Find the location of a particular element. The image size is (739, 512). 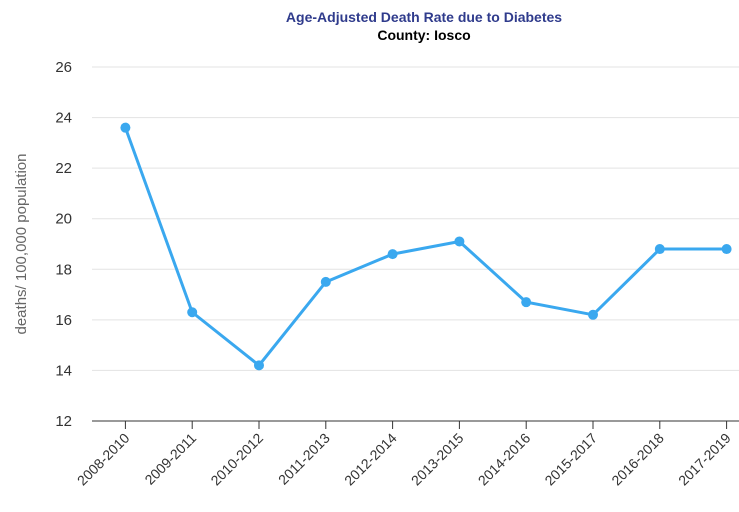

y-tick-label: 16 is located at coordinates (63, 320).